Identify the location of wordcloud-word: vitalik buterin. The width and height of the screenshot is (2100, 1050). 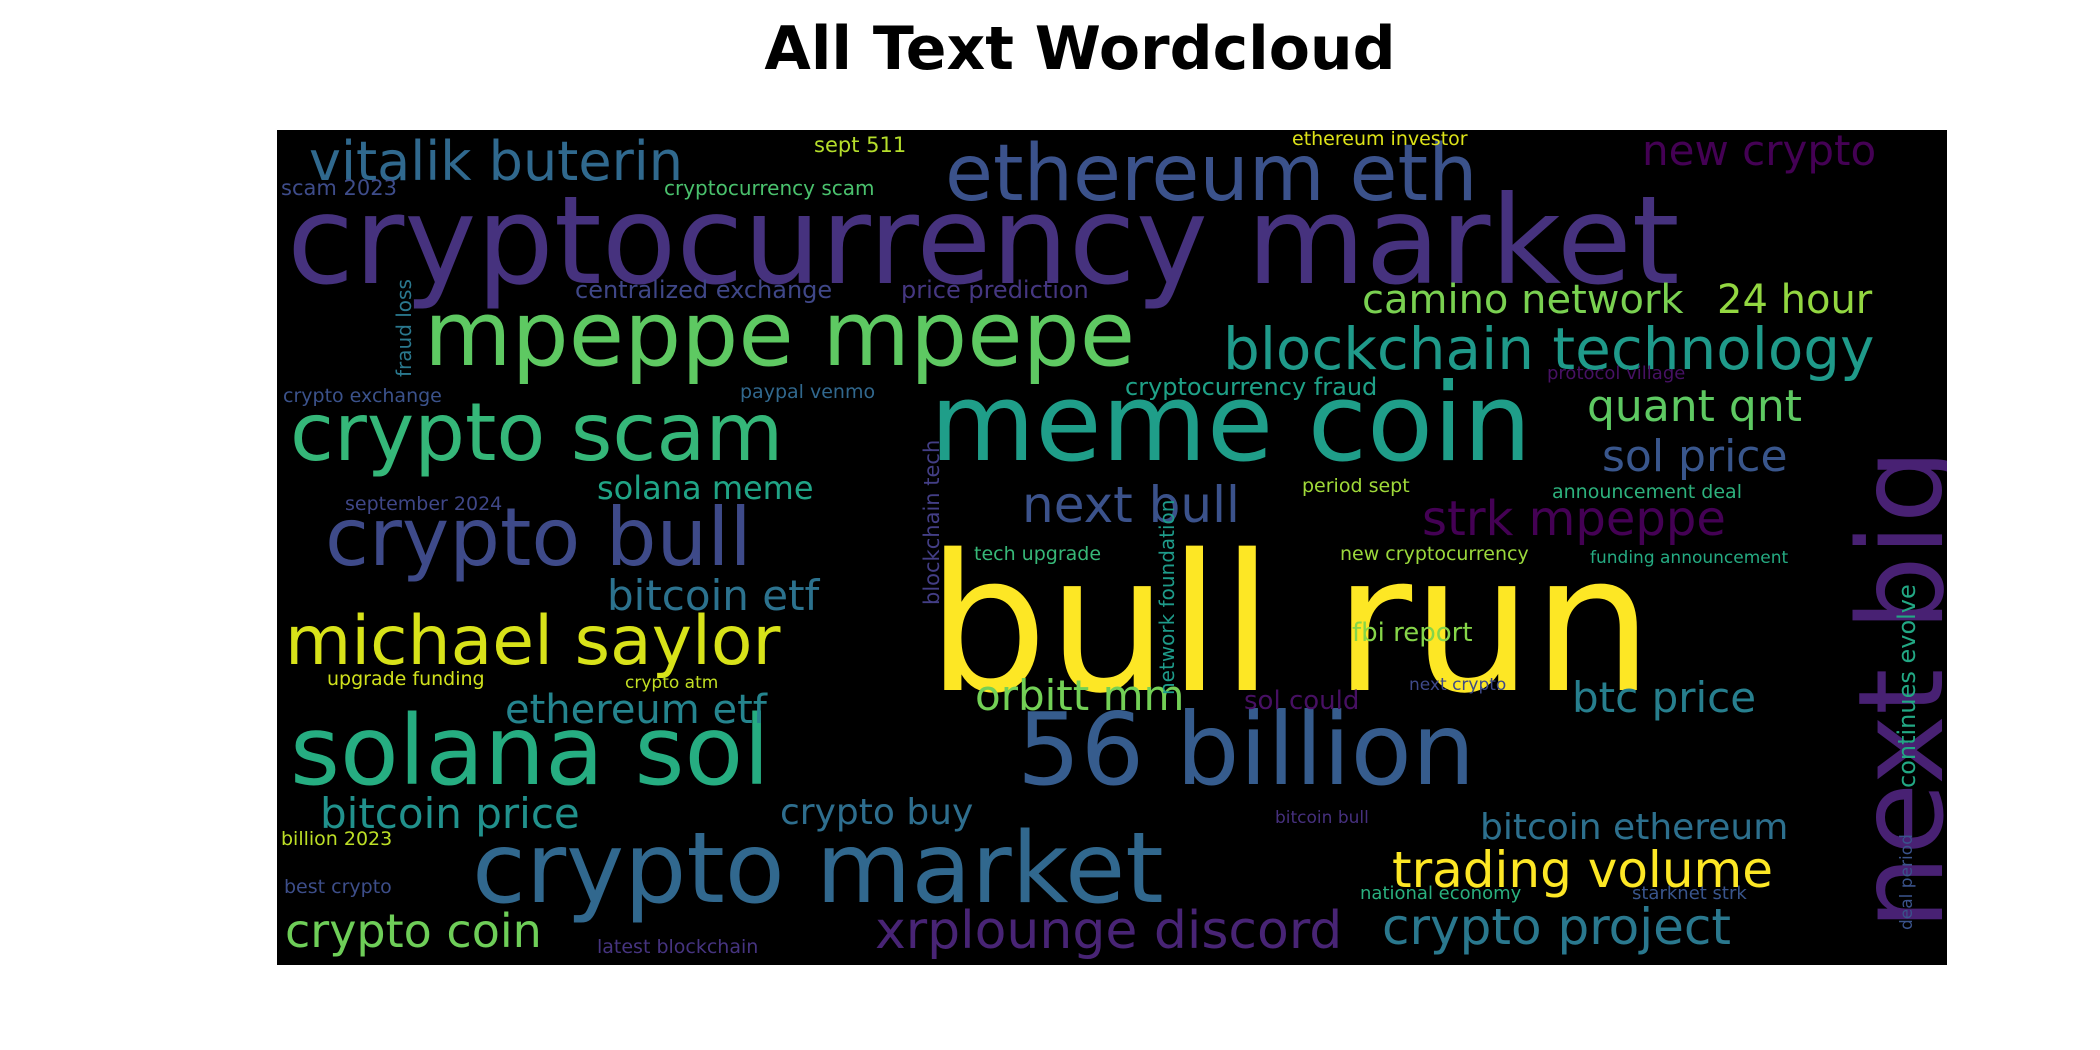
(496, 161).